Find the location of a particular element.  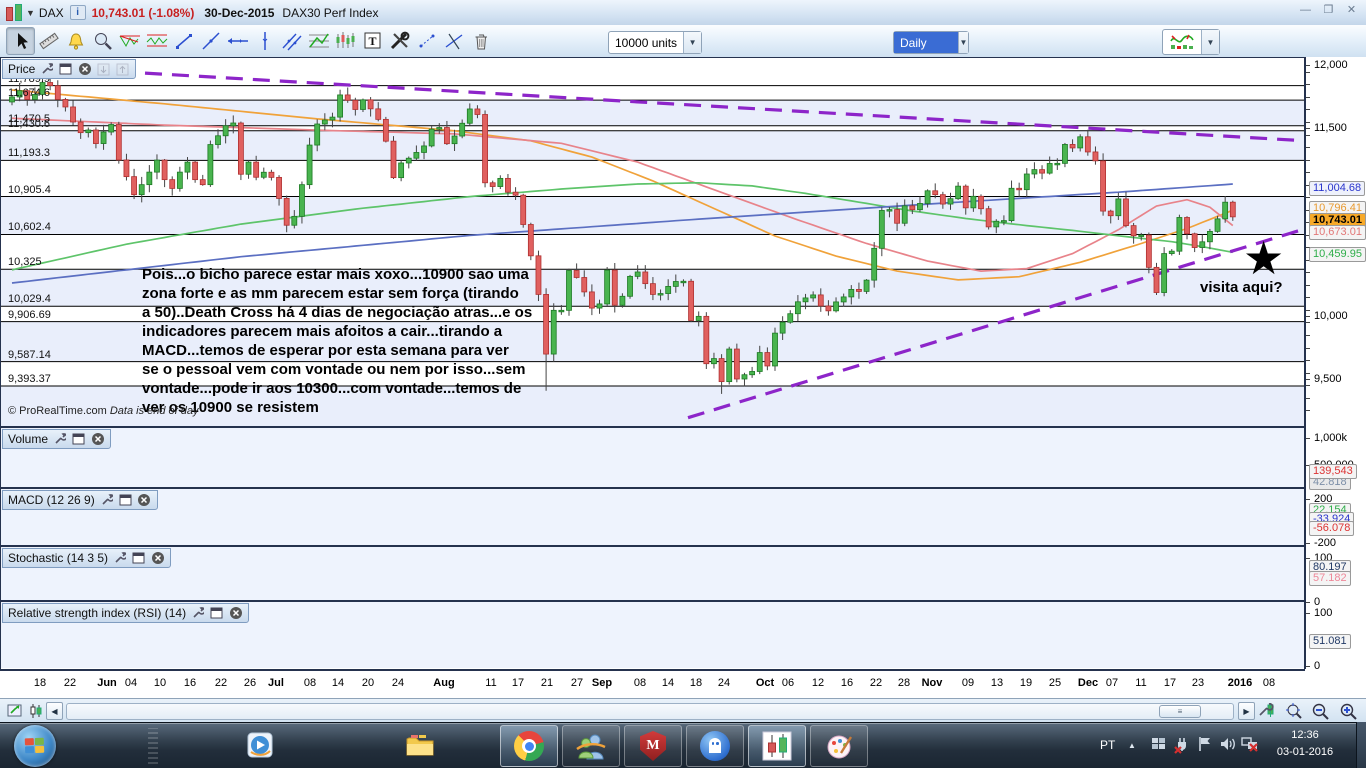

value-badge: 11,004.68 is located at coordinates (1337, 188).